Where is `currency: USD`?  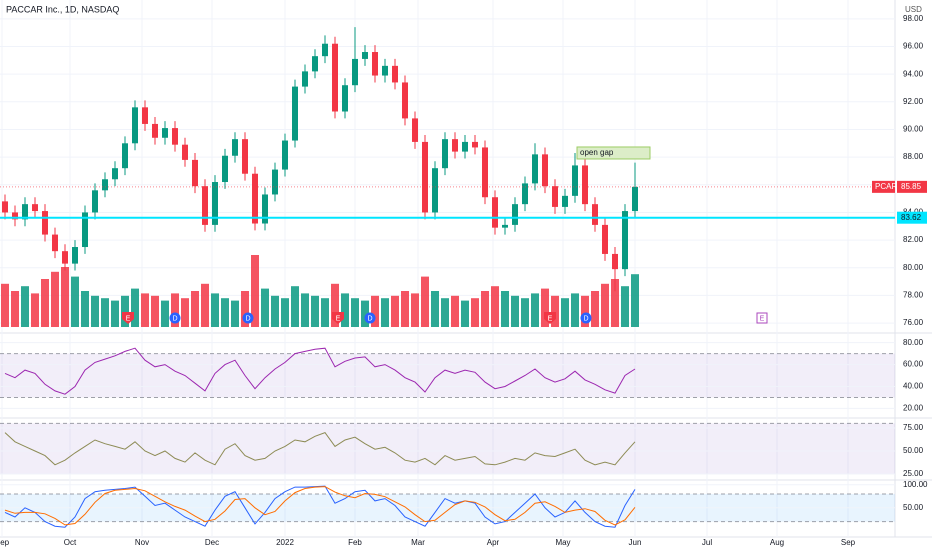 currency: USD is located at coordinates (913, 9).